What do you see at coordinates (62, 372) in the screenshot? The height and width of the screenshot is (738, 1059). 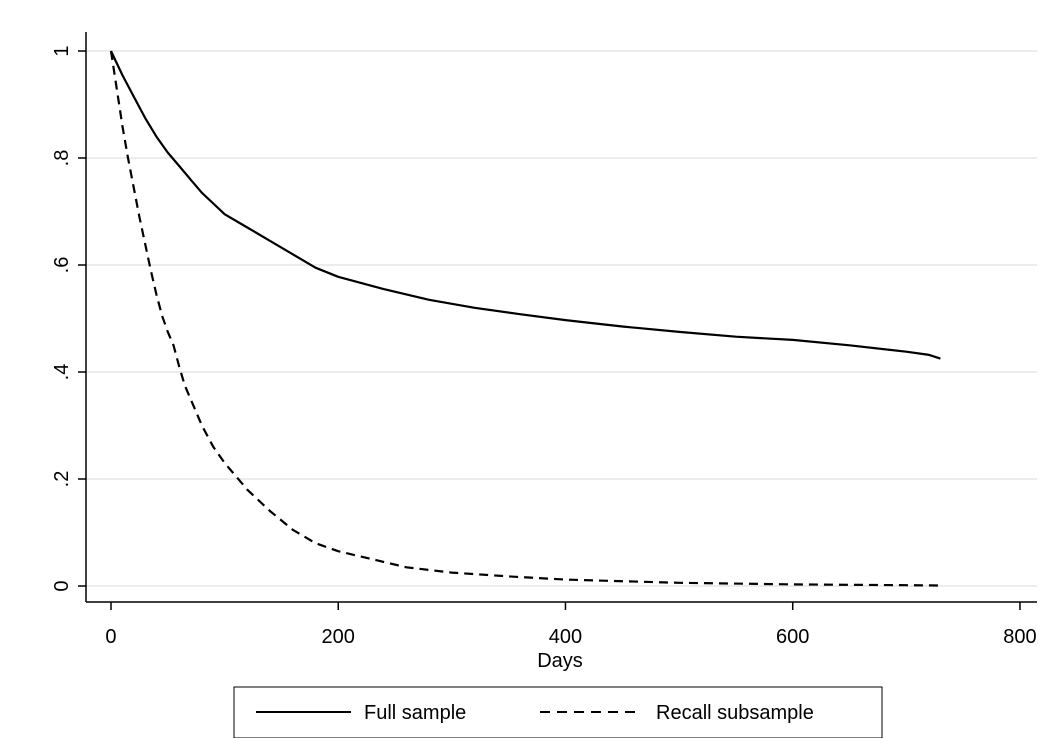 I see `y-tick-label-2: .4` at bounding box center [62, 372].